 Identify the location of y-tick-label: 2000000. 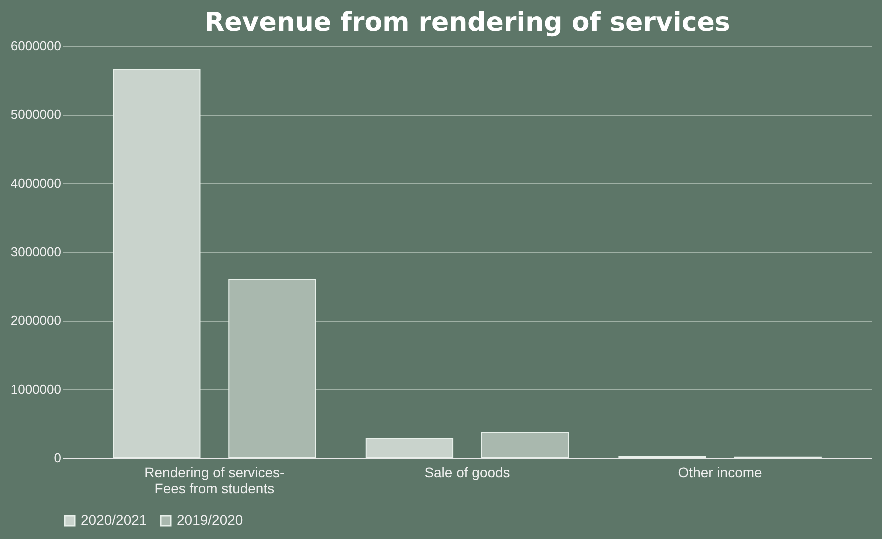
(36, 320).